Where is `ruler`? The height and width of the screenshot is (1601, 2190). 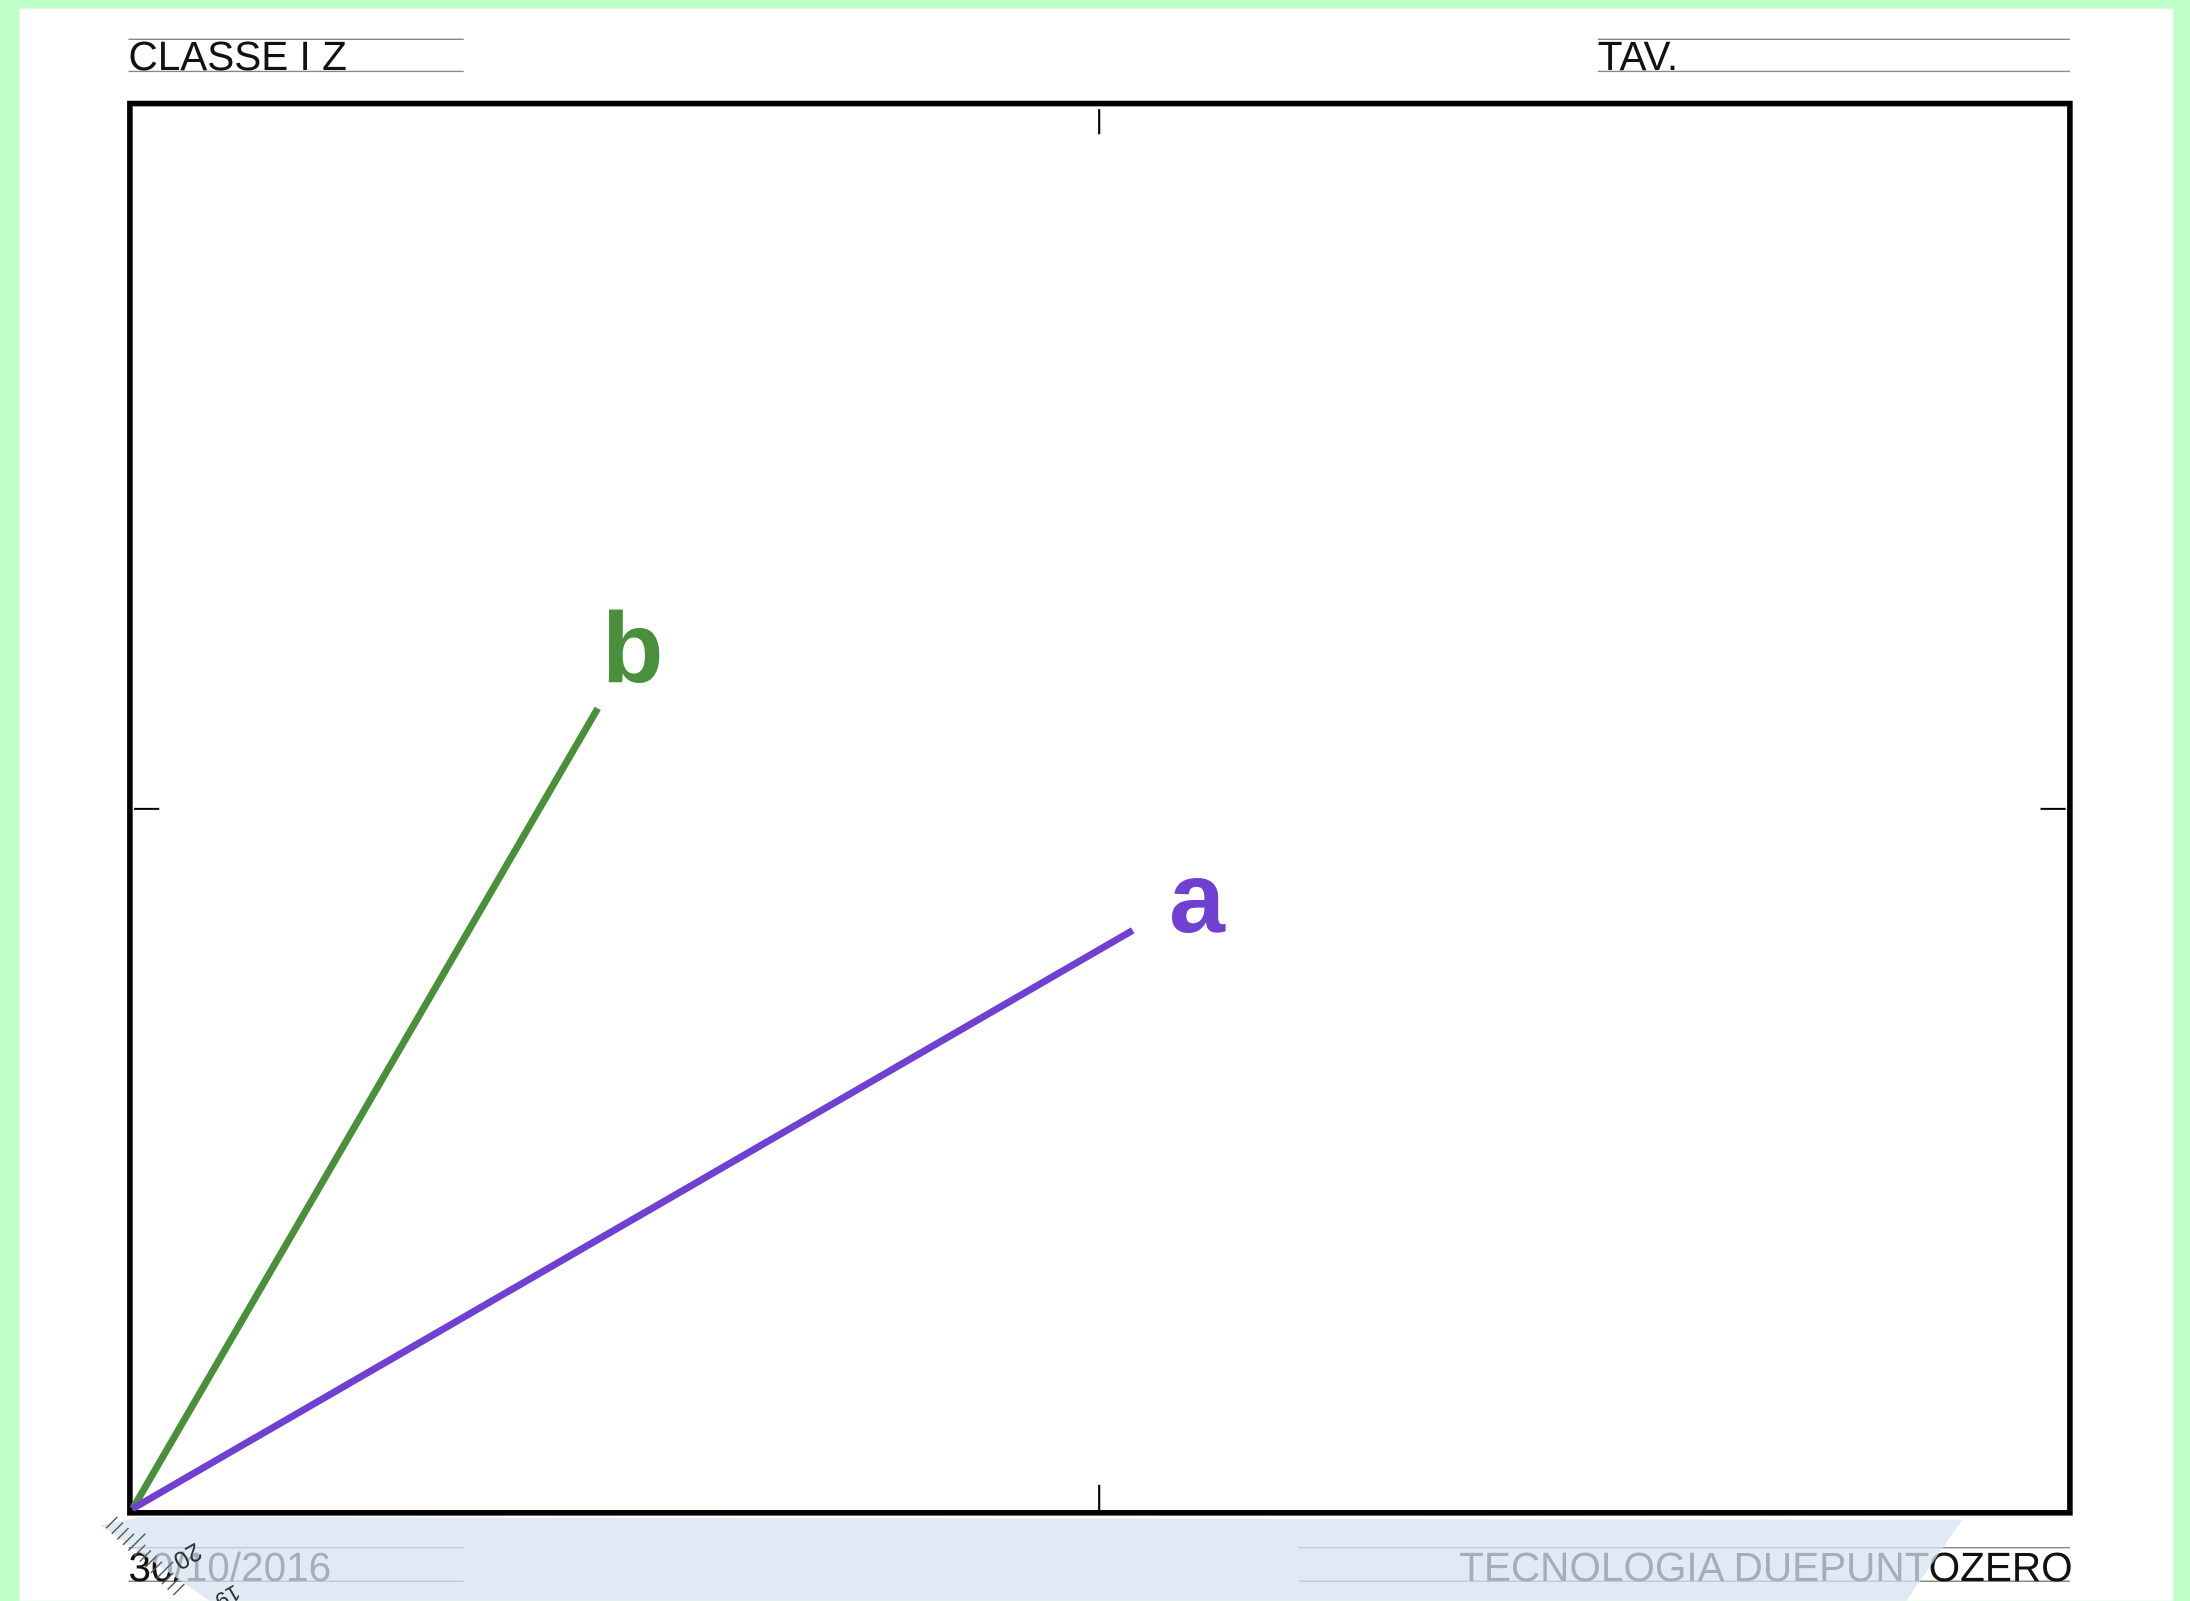
ruler is located at coordinates (1031, 1558).